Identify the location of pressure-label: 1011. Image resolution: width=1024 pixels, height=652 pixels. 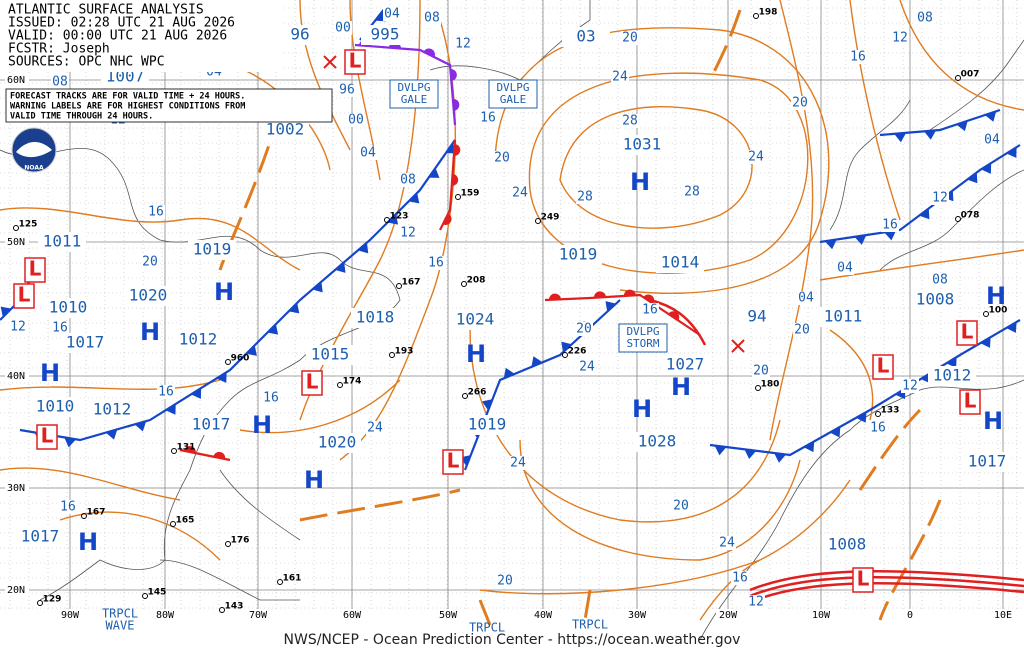
(843, 316).